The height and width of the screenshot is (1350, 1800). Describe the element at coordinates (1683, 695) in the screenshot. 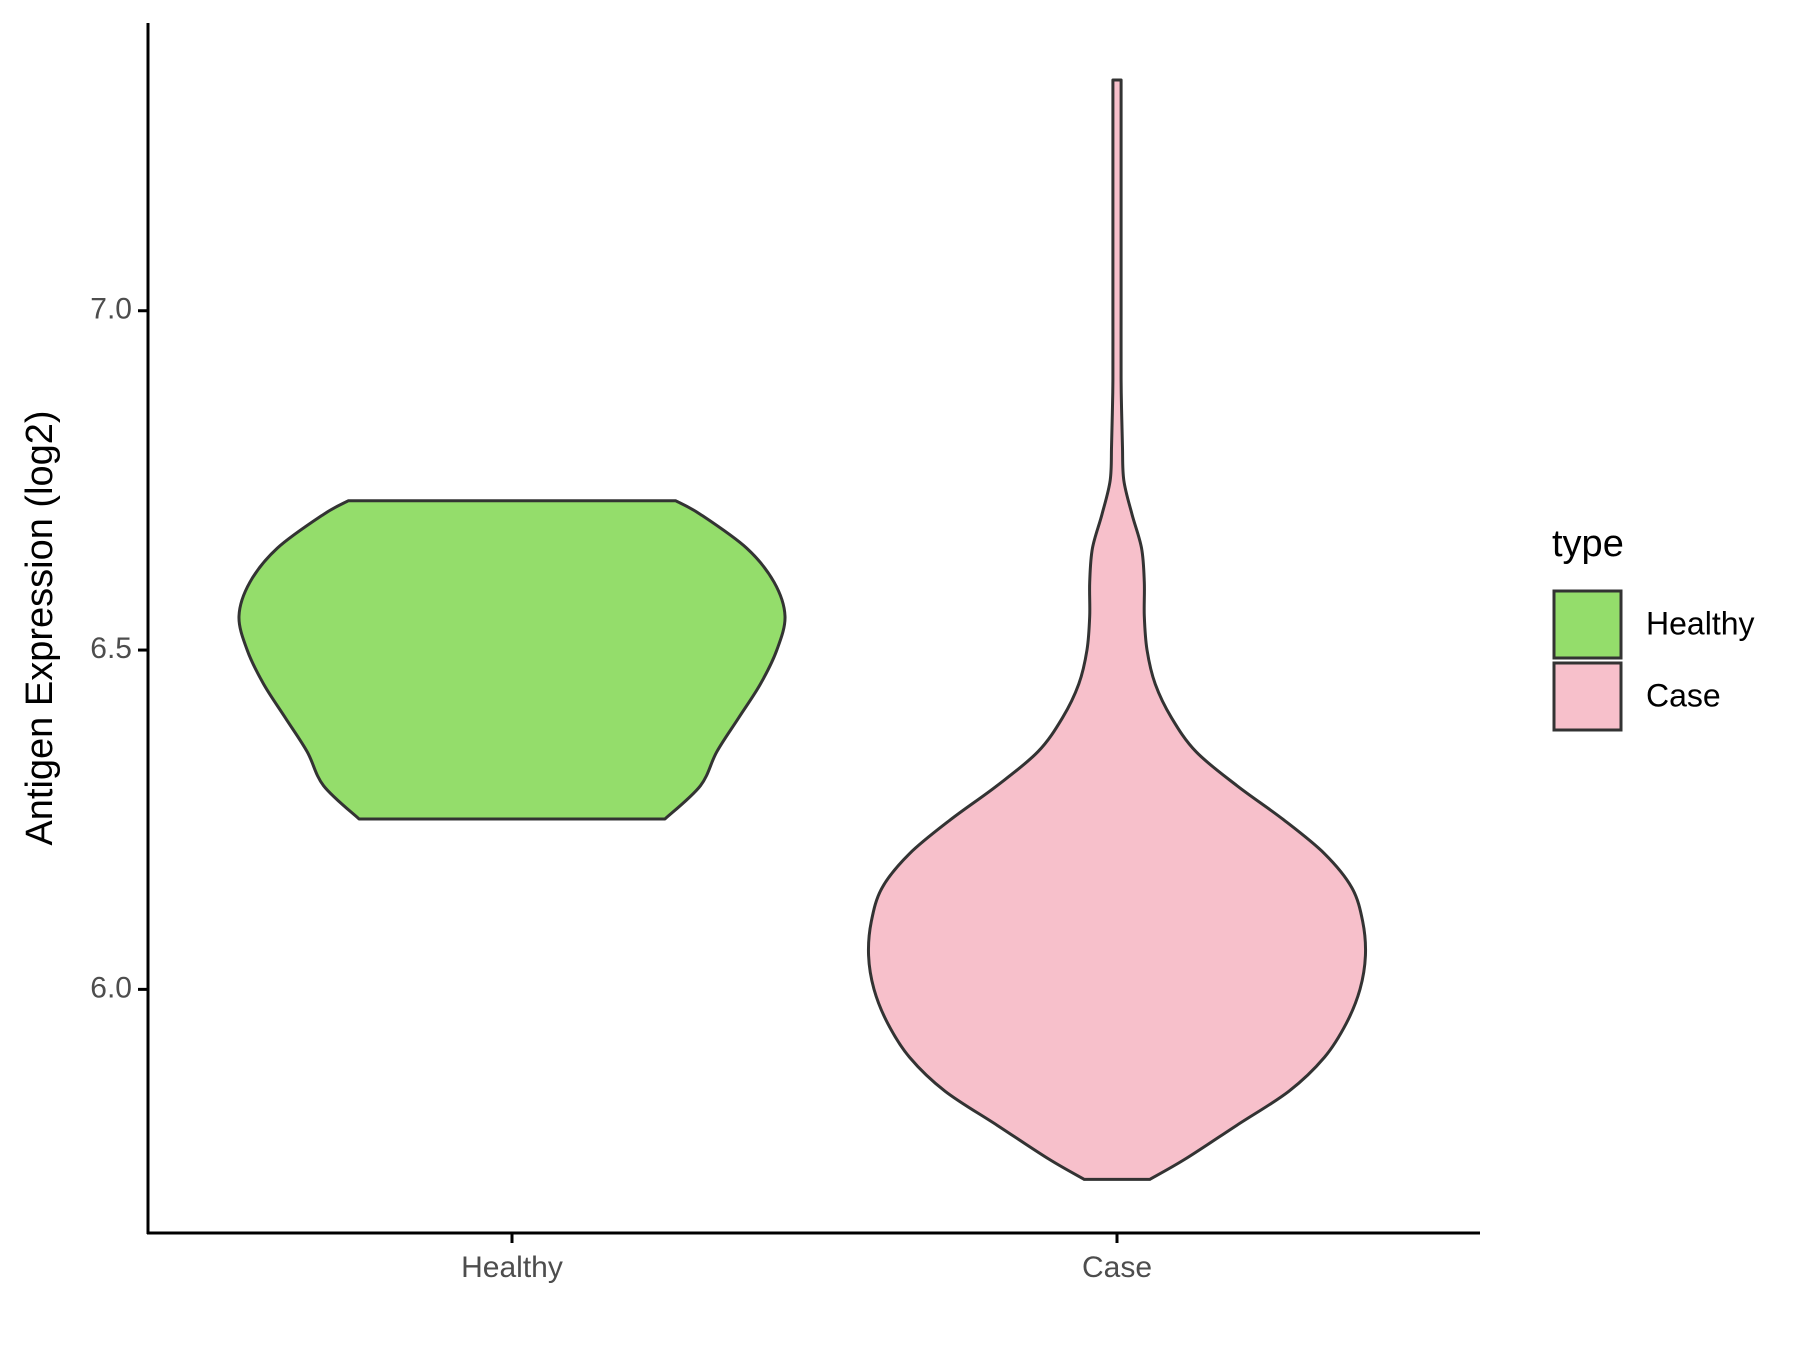

I see `legend-label: Case` at that location.